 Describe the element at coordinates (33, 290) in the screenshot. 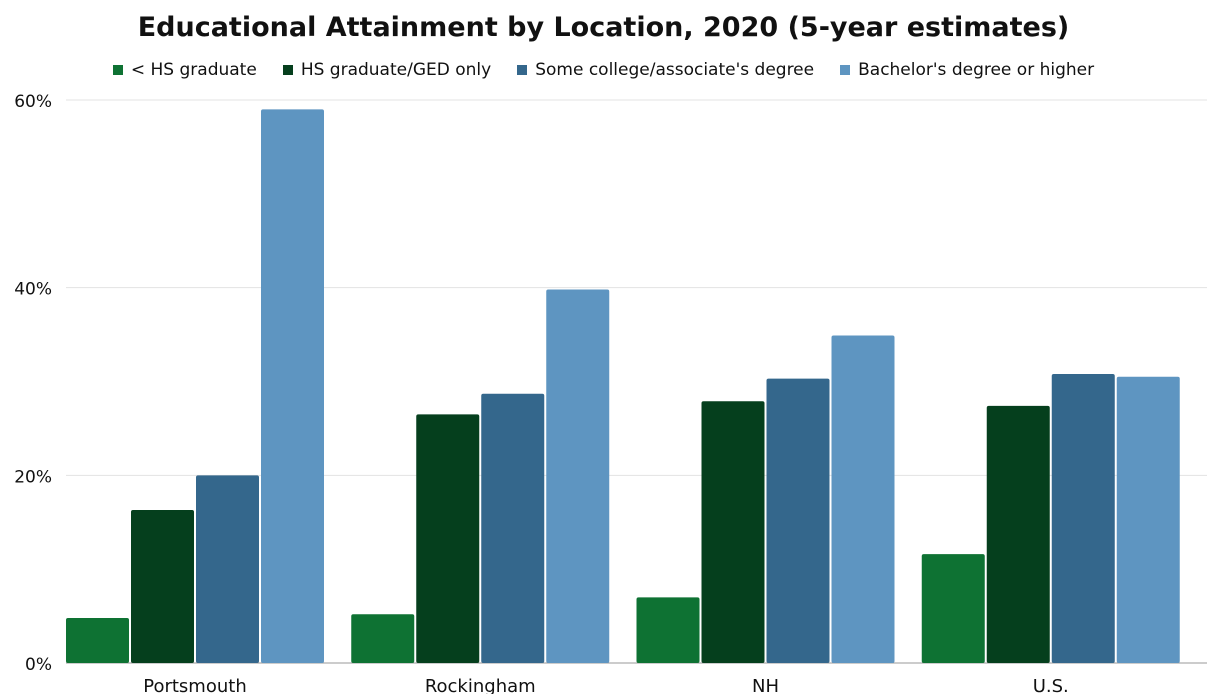

I see `y-tick-label: 40%` at that location.